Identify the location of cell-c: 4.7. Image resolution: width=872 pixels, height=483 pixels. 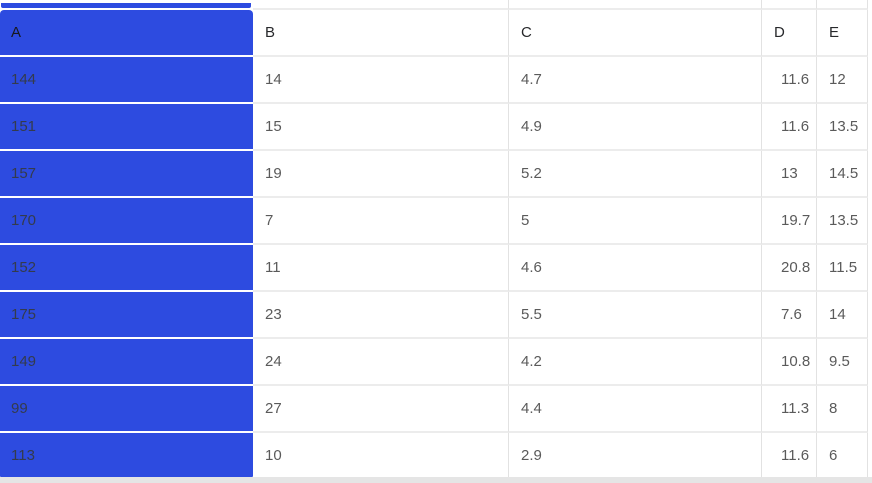
(635, 80).